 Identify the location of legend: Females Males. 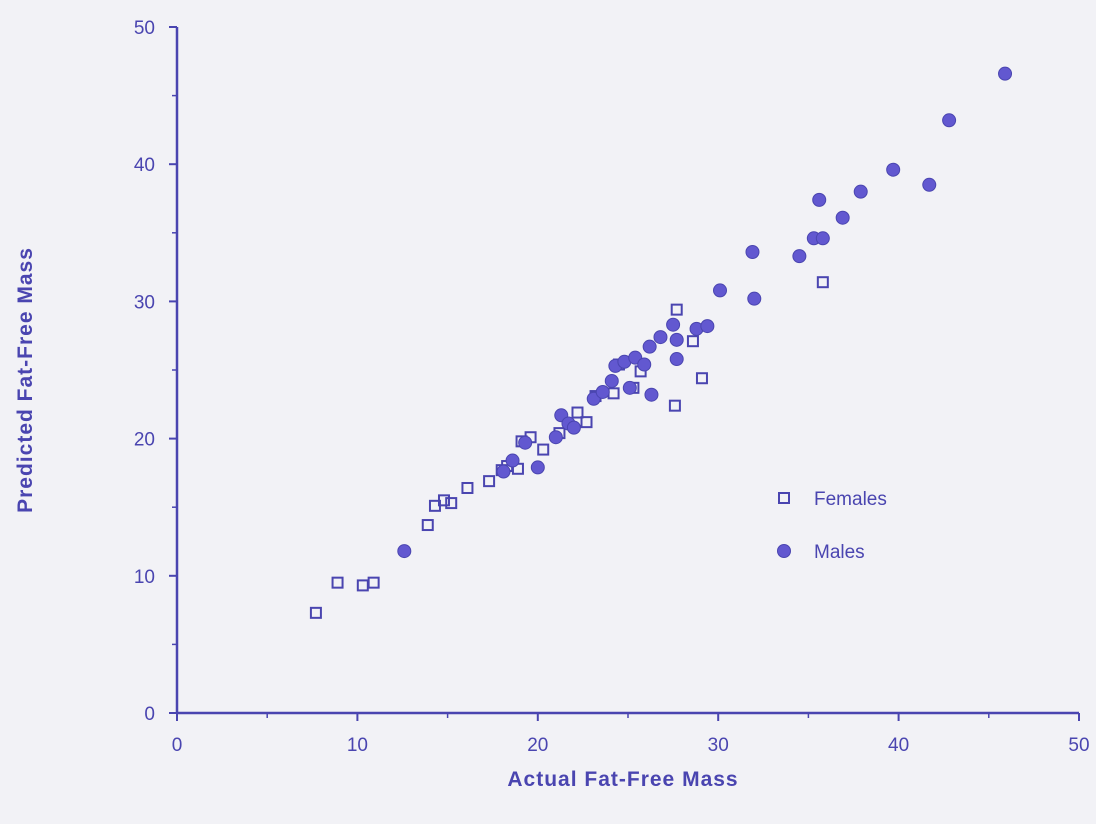
(832, 526).